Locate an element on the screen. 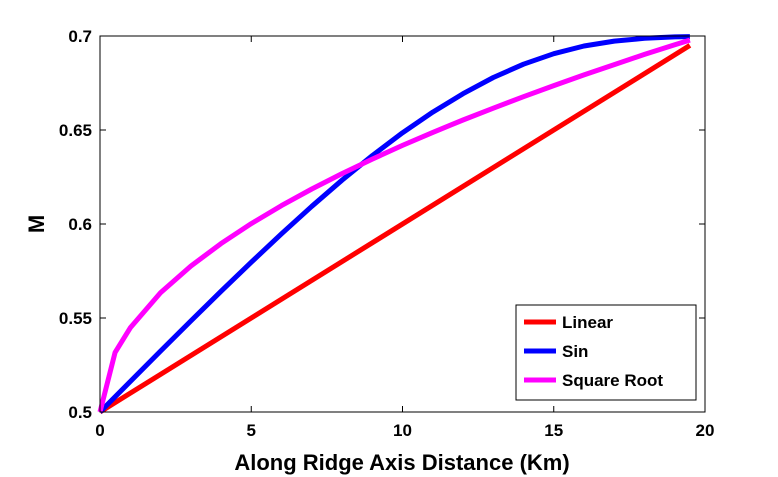  legend-label-2: Square Root is located at coordinates (612, 380).